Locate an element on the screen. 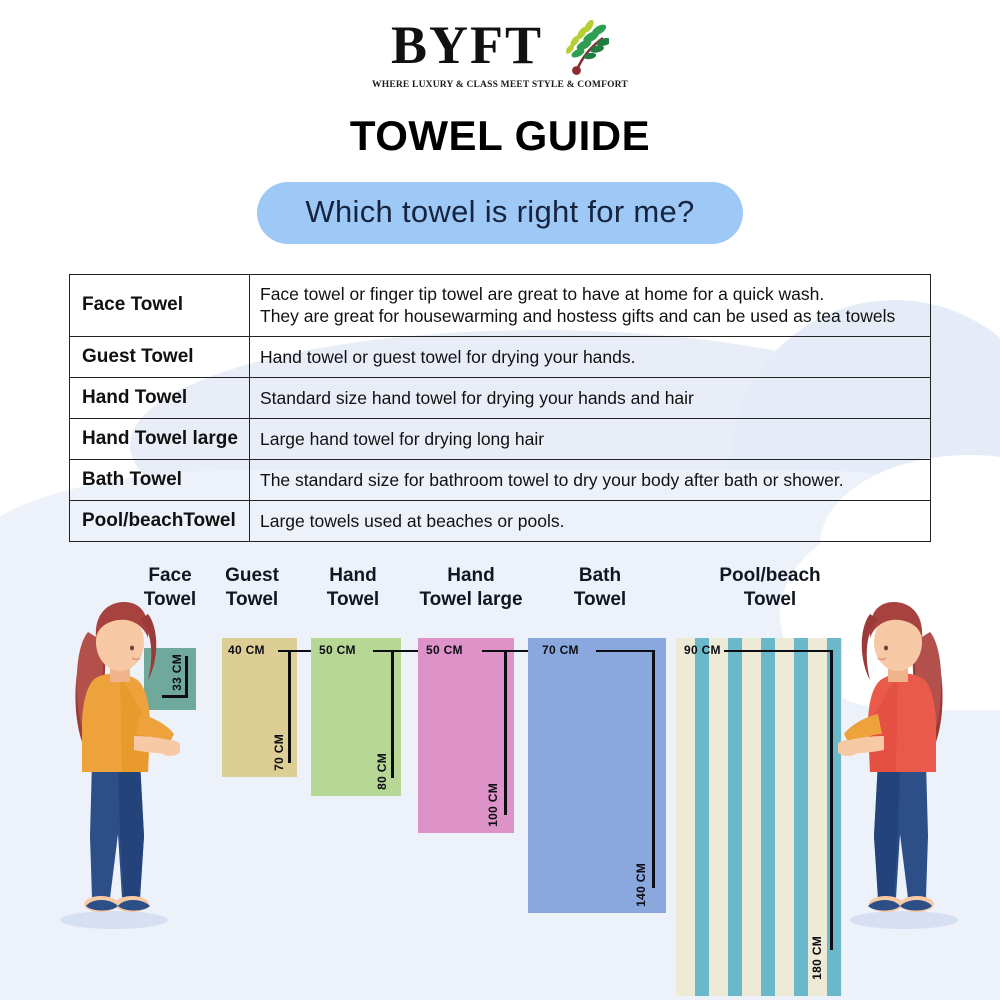 The height and width of the screenshot is (1000, 1000). towel-hand-towel-large-height-label: 100 CM is located at coordinates (493, 804).